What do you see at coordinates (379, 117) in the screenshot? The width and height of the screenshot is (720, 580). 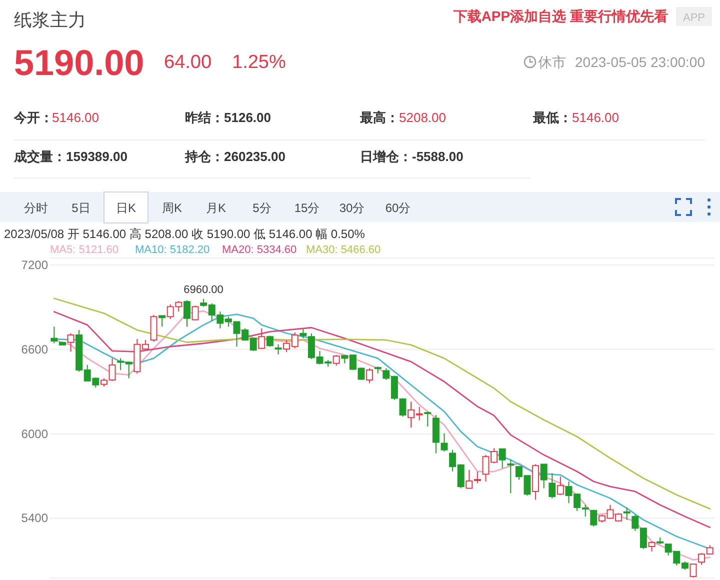 I see `text: 最高：` at bounding box center [379, 117].